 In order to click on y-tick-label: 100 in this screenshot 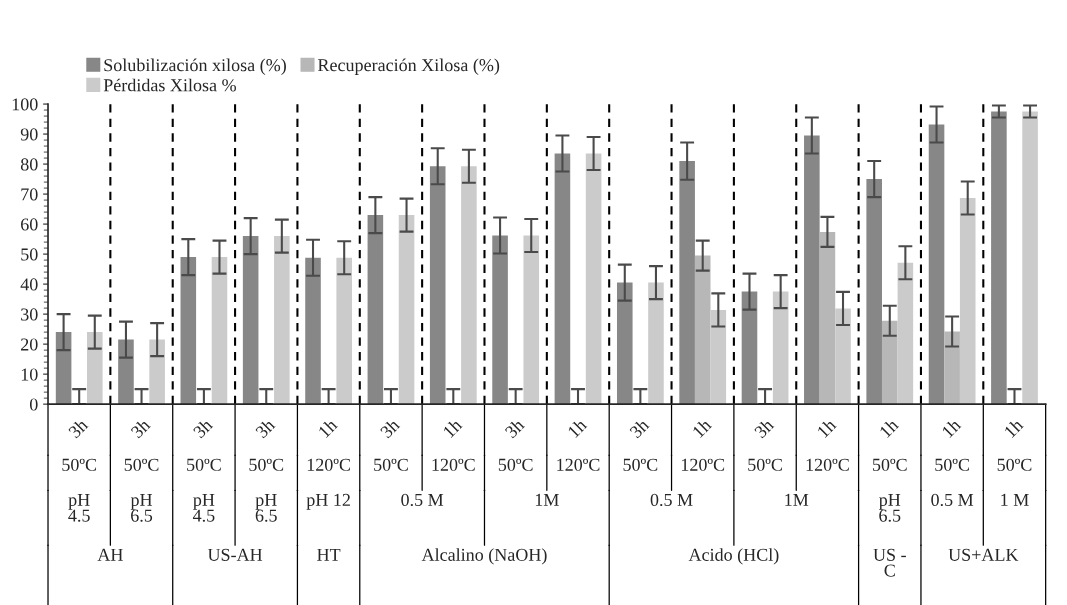, I will do `click(25, 104)`.